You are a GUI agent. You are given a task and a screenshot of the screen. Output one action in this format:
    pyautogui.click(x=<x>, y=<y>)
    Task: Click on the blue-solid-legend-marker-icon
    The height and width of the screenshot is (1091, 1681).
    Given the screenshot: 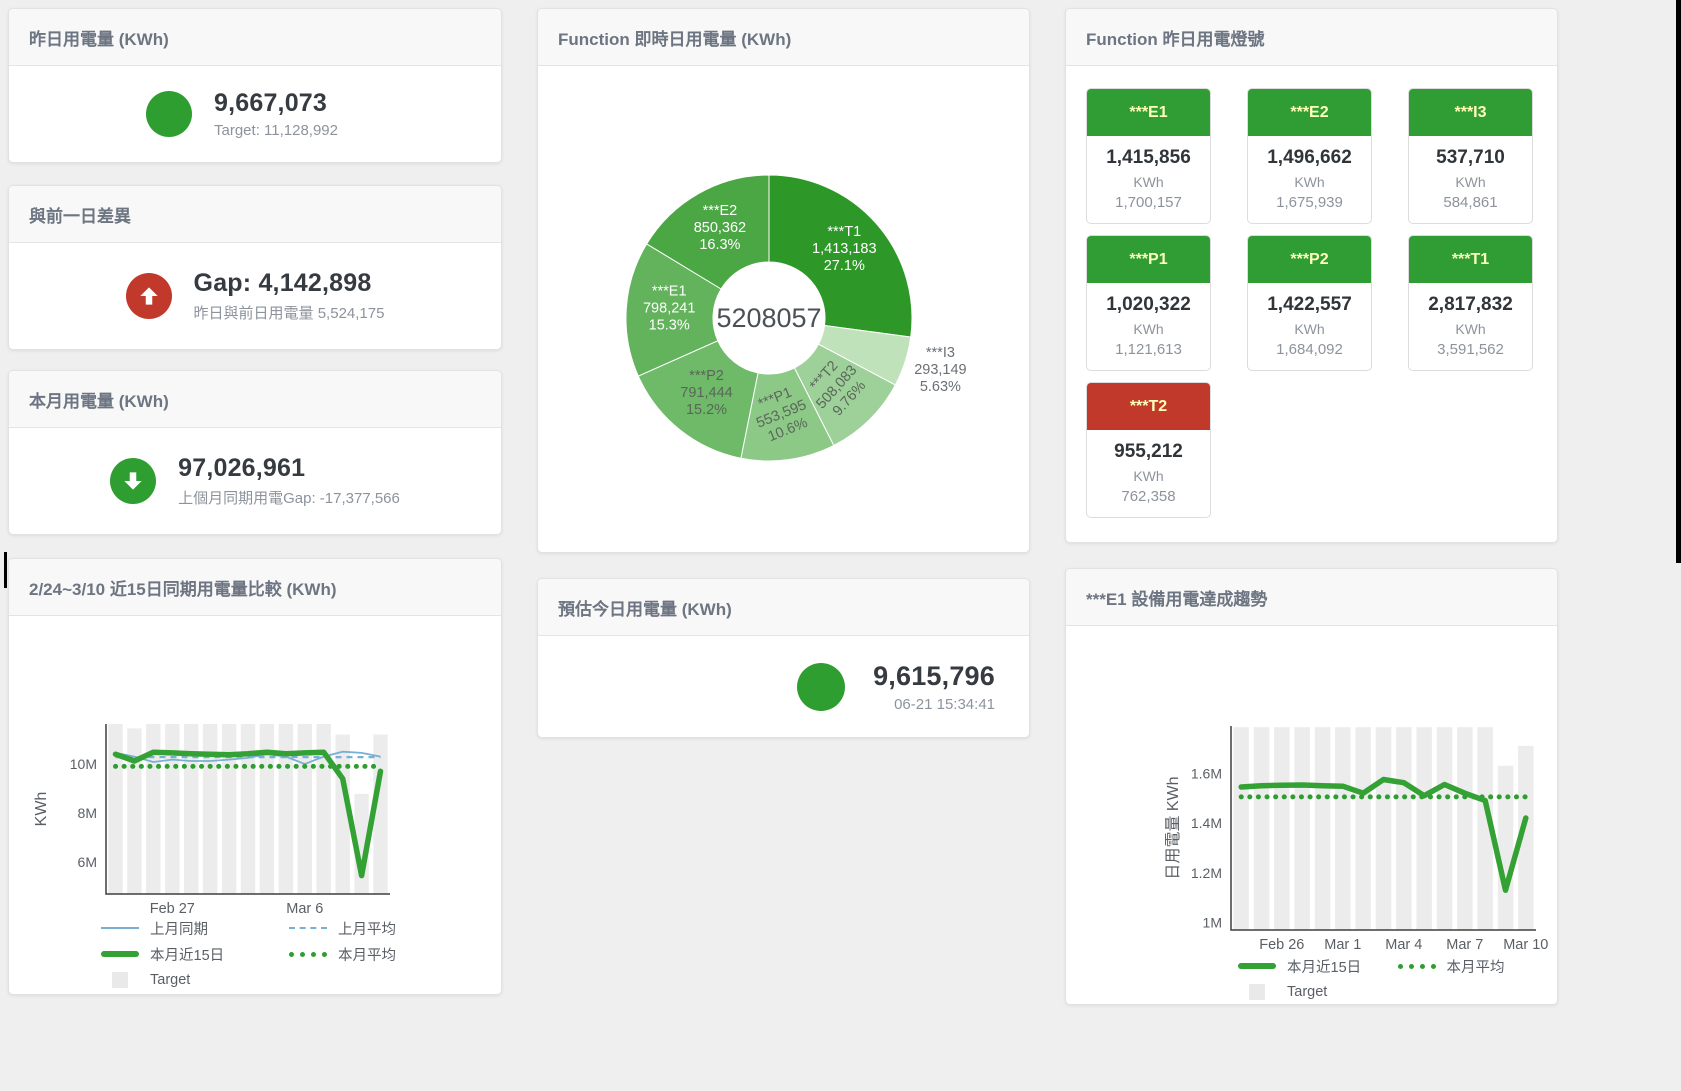 What is the action you would take?
    pyautogui.click(x=120, y=928)
    